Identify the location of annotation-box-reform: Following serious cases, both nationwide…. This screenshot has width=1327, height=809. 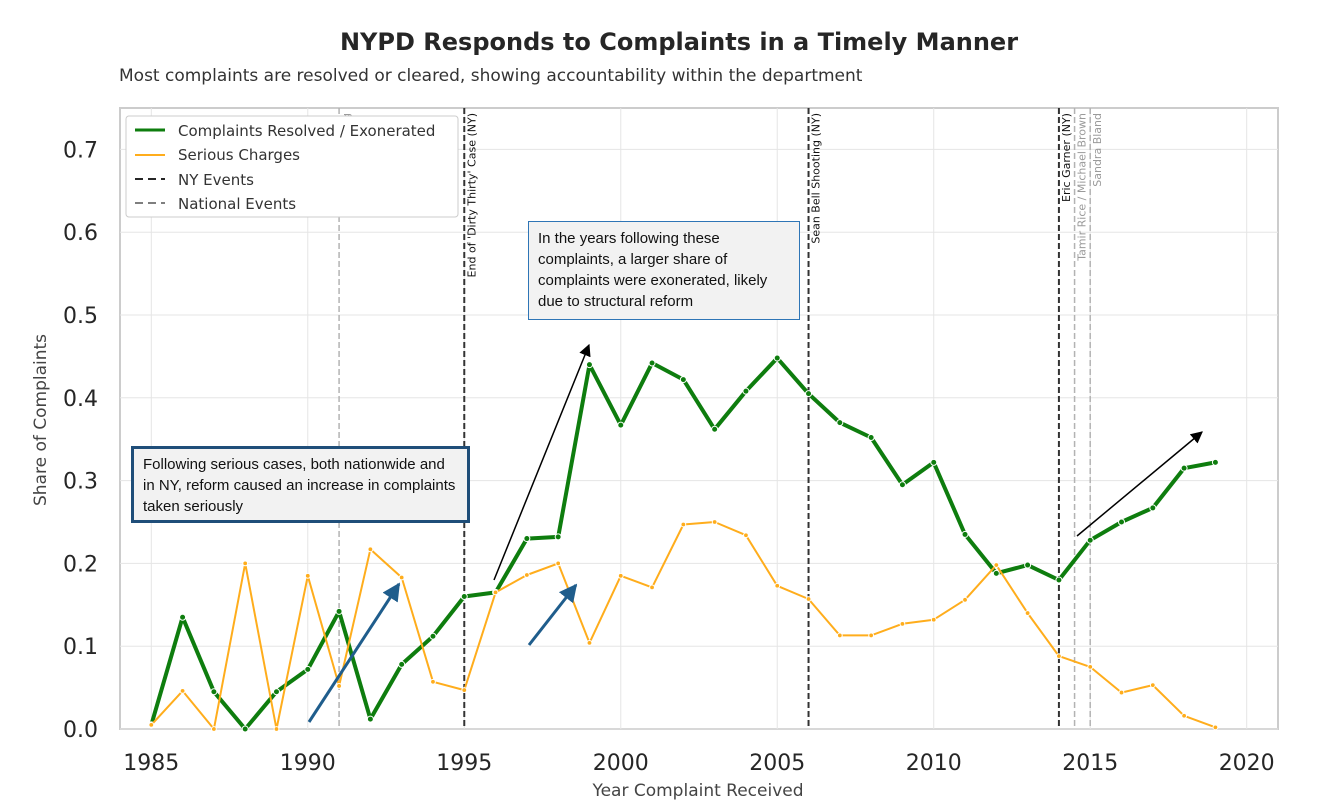
(300, 484).